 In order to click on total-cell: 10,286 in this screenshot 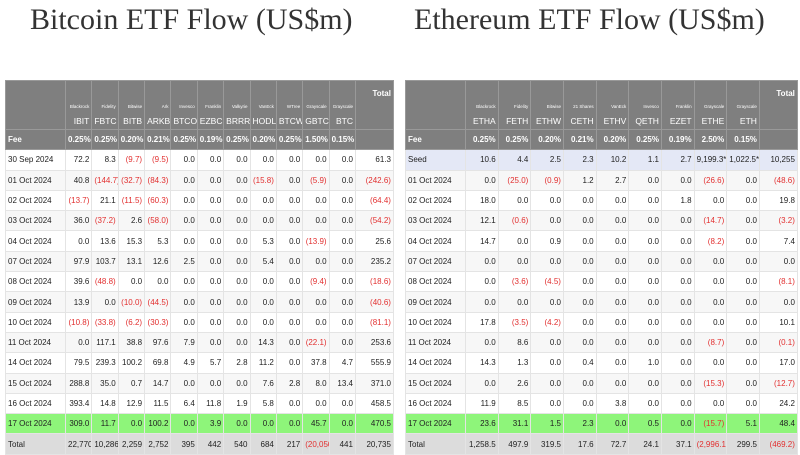, I will do `click(105, 444)`.